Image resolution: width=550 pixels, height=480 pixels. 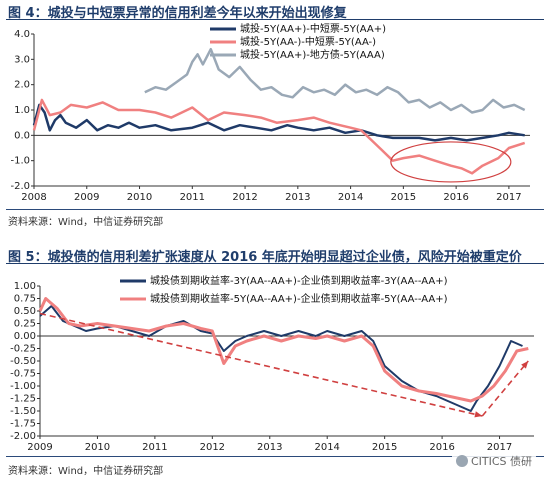 What do you see at coordinates (33, 197) in the screenshot?
I see `x-tick-label: 2008` at bounding box center [33, 197].